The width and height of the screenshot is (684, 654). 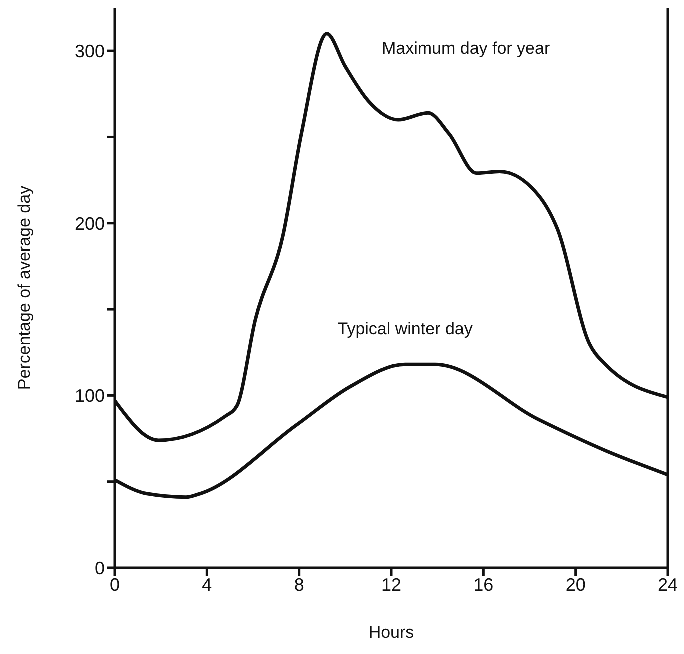 What do you see at coordinates (576, 584) in the screenshot?
I see `x-tick-label: 20` at bounding box center [576, 584].